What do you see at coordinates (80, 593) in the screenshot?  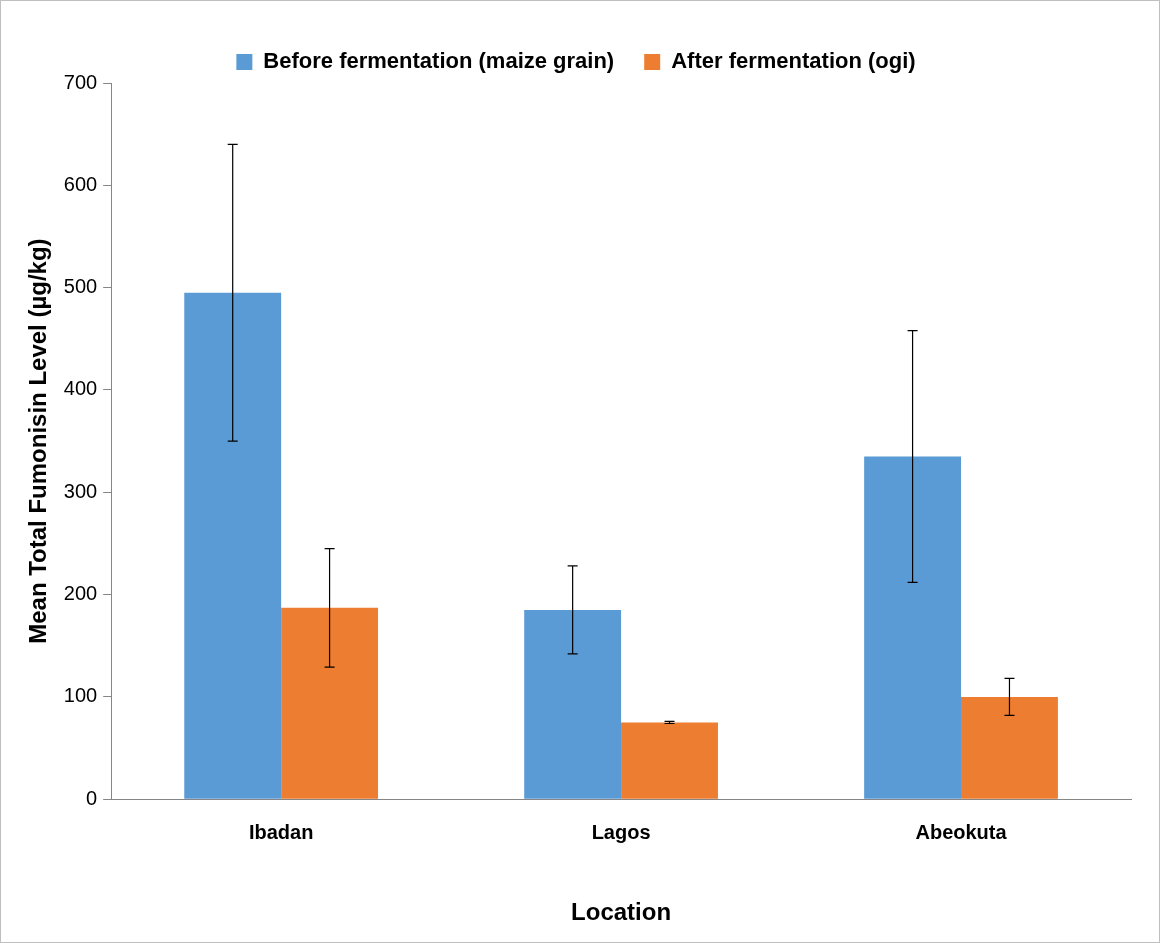 I see `y-tick-label: 200` at bounding box center [80, 593].